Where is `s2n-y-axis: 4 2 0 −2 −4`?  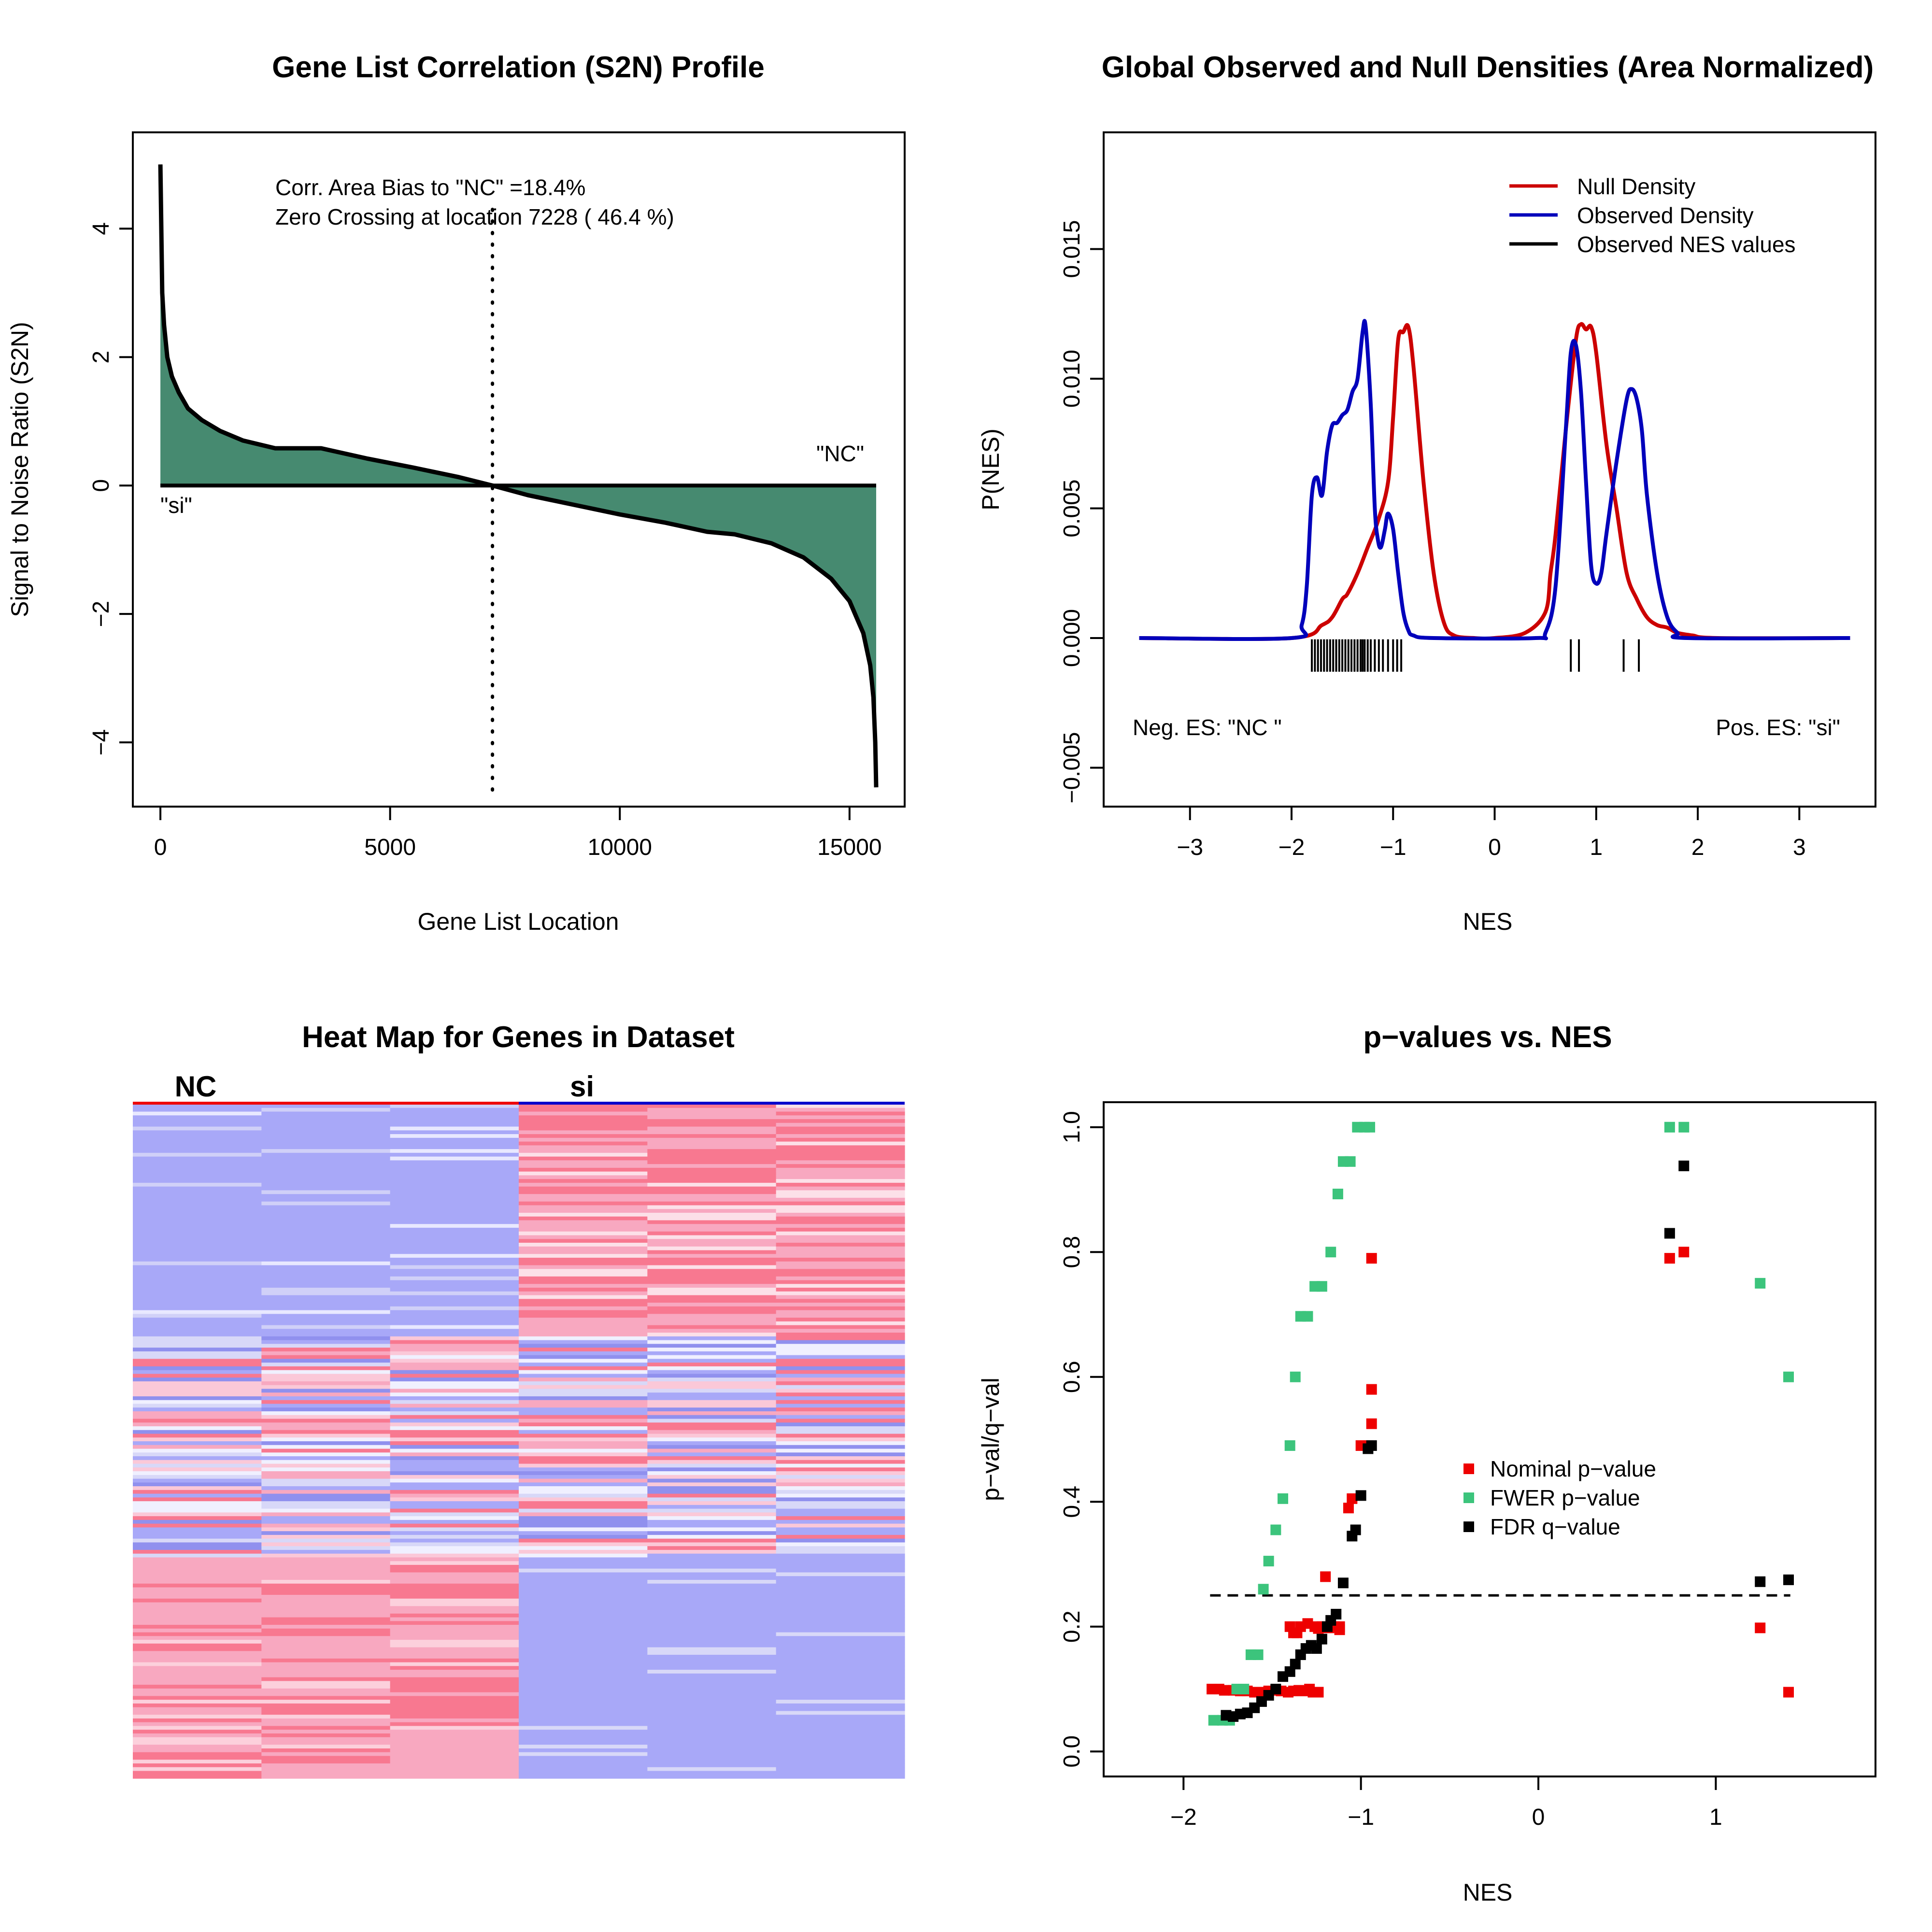
s2n-y-axis: 4 2 0 −2 −4 is located at coordinates (111, 488).